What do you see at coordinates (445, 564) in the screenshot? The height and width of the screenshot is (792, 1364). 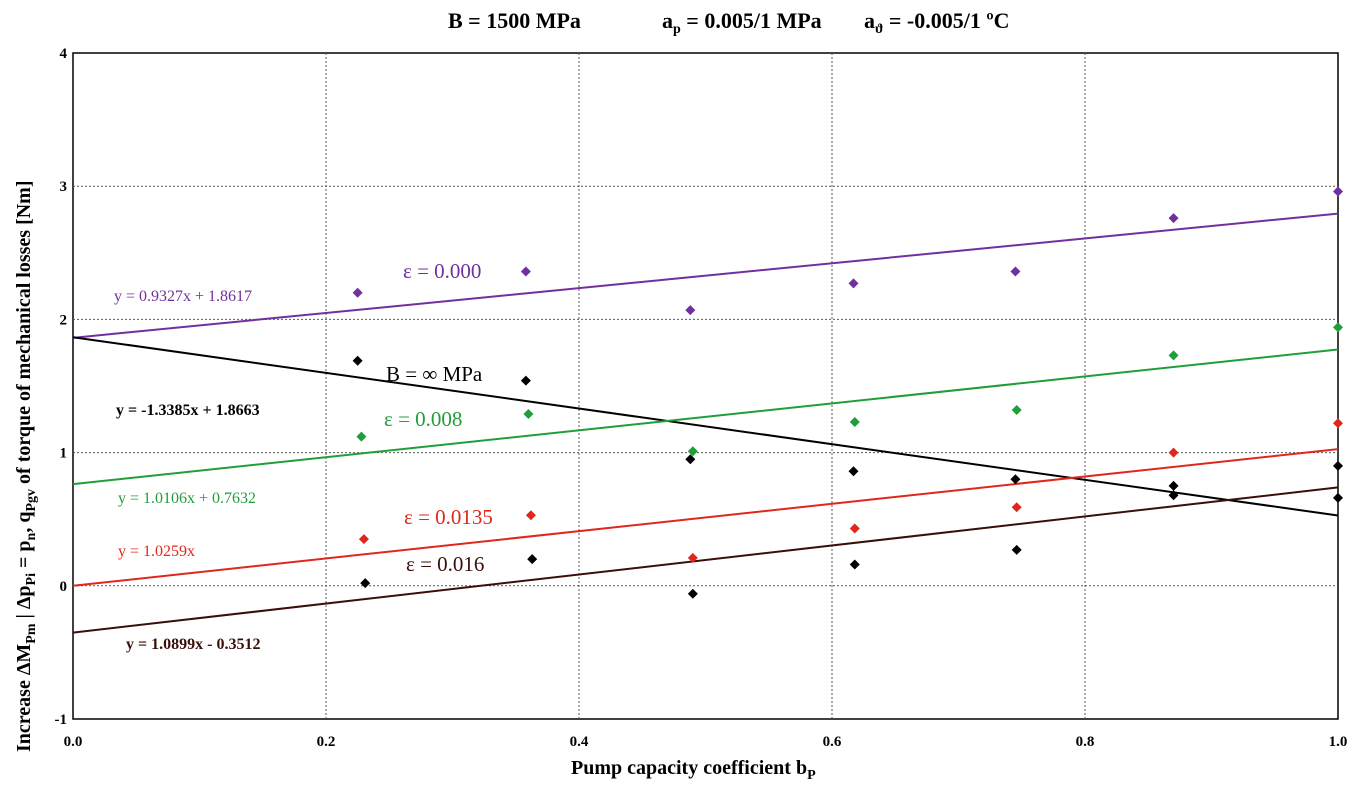 I see `series-label-eps-0016: ε = 0.016` at bounding box center [445, 564].